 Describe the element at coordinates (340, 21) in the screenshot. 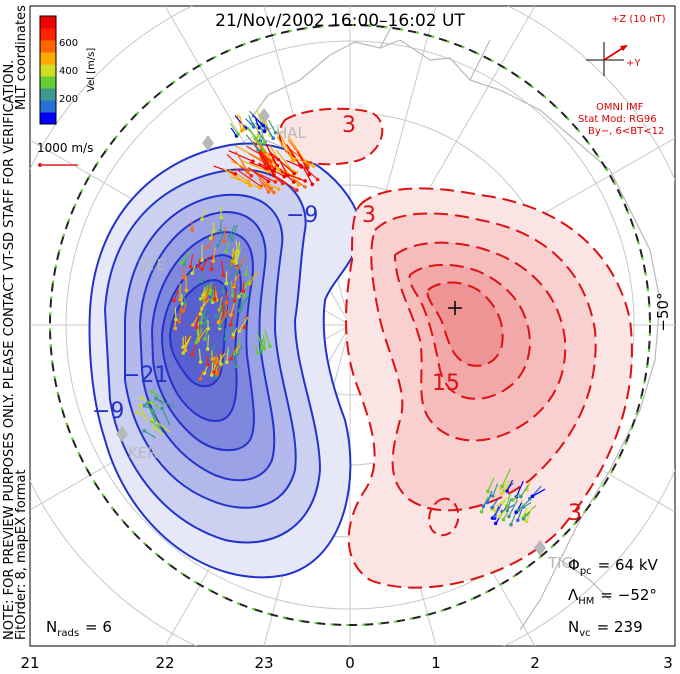

I see `plot-title: 21/Nov/2002 16:00–16:02 UT` at that location.